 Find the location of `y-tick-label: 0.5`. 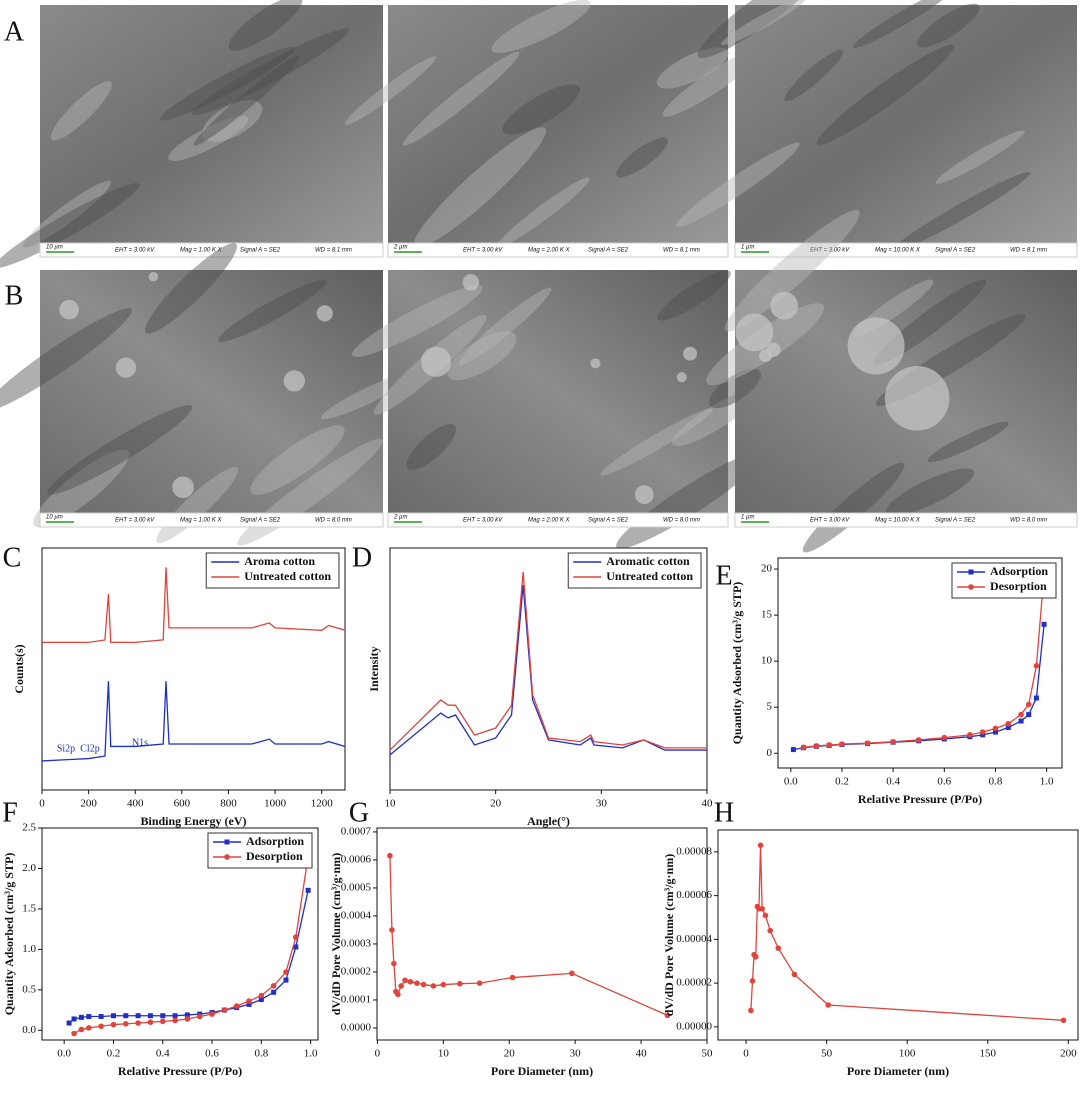

y-tick-label: 0.5 is located at coordinates (29, 989).